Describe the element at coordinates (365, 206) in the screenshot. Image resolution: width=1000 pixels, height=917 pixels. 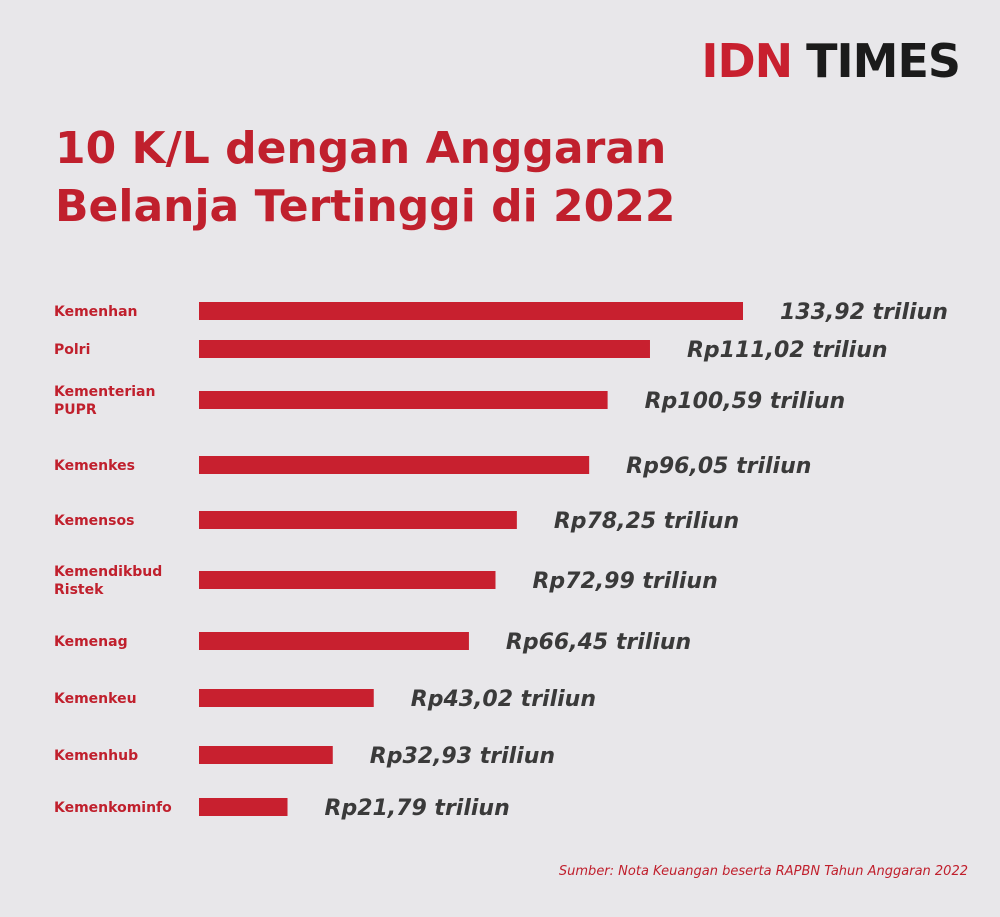
I see `chart-title-line2: Belanja Tertinggi di 2022` at that location.